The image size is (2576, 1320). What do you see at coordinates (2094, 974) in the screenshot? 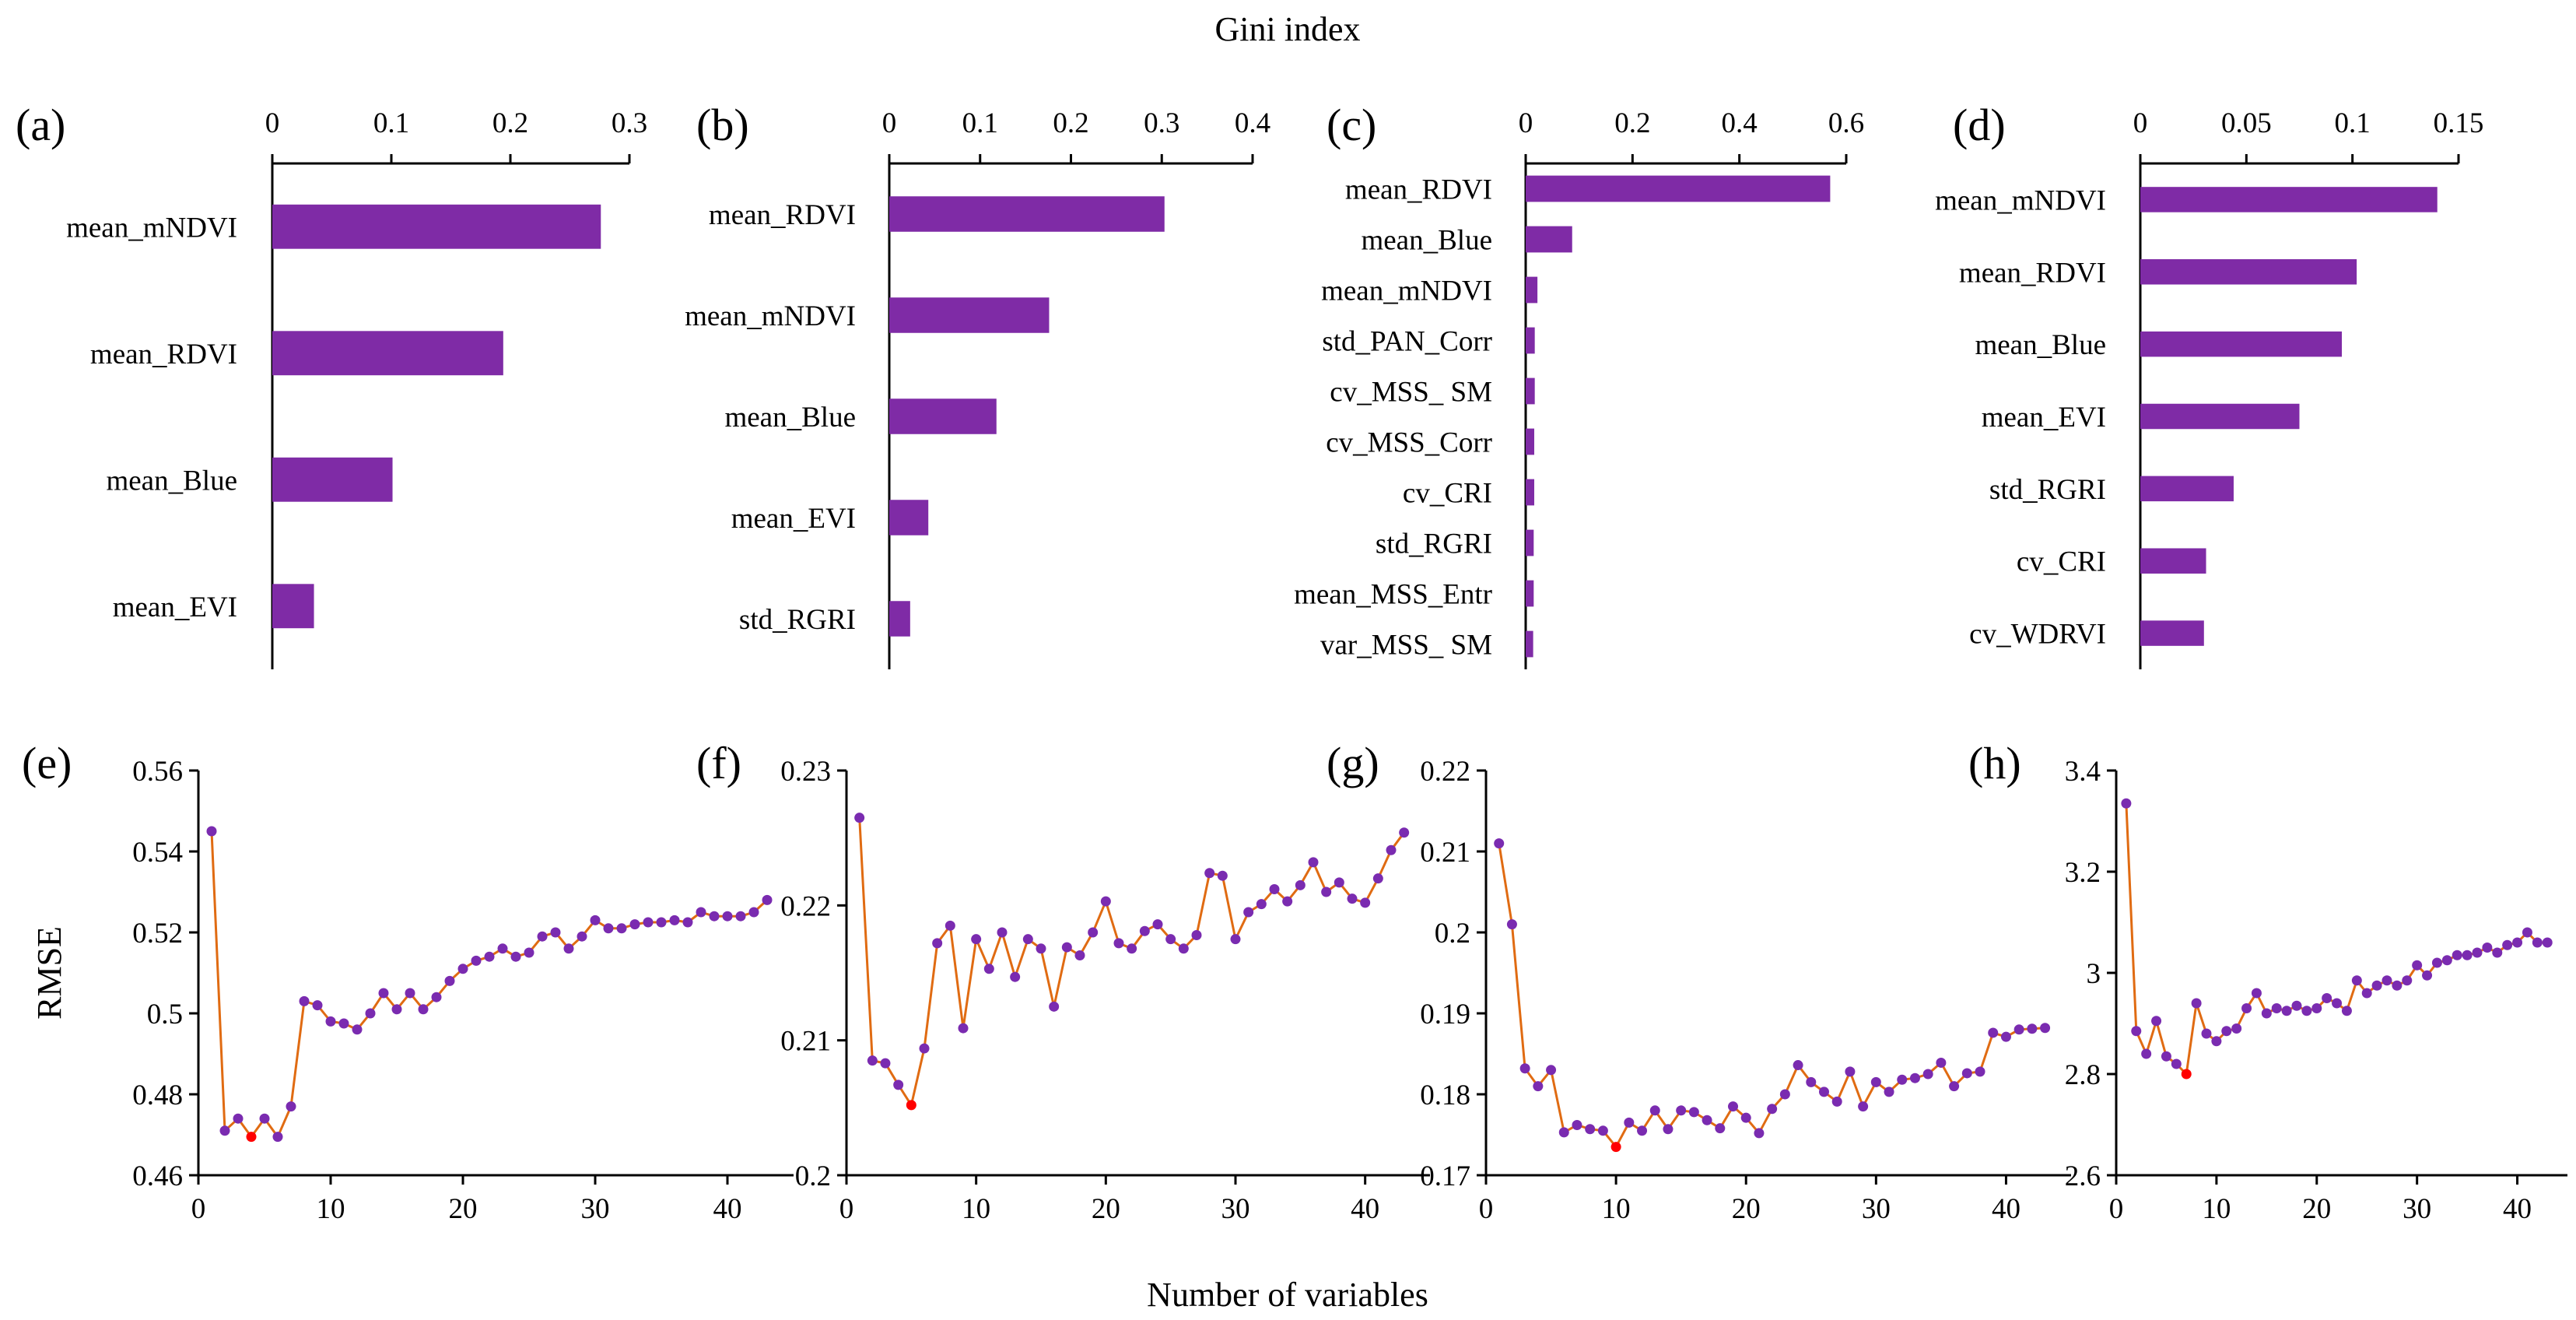
I see `y-tick-label: 3` at bounding box center [2094, 974].